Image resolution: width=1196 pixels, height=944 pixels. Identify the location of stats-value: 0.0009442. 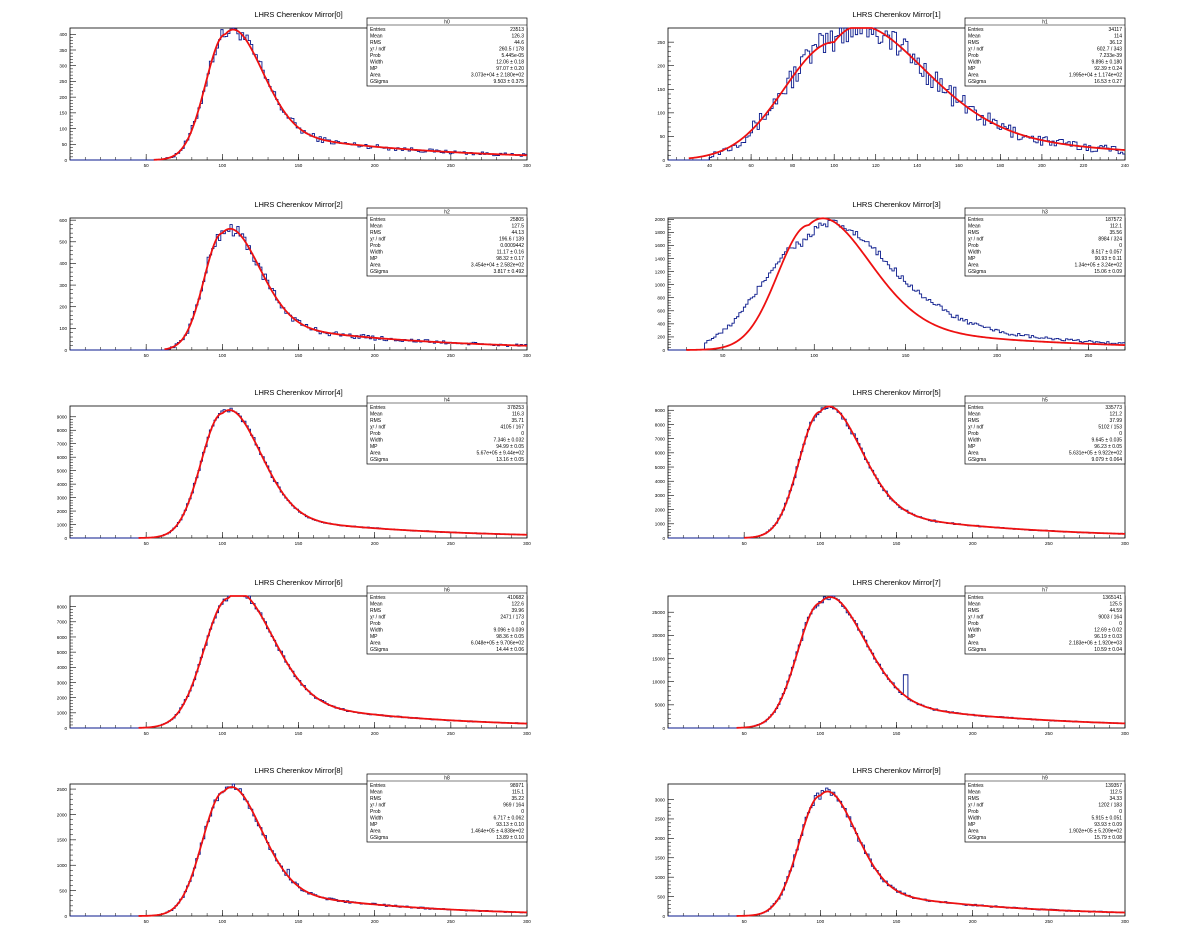
(512, 246).